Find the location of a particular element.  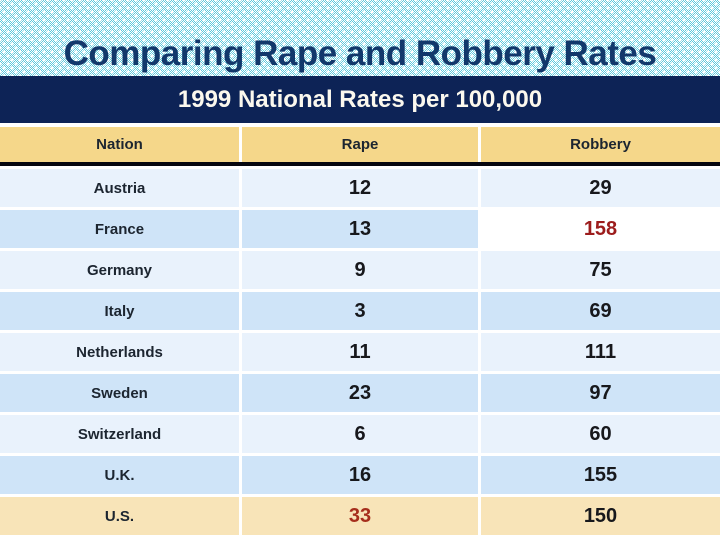

nation-cell: U.S. is located at coordinates (119, 516).